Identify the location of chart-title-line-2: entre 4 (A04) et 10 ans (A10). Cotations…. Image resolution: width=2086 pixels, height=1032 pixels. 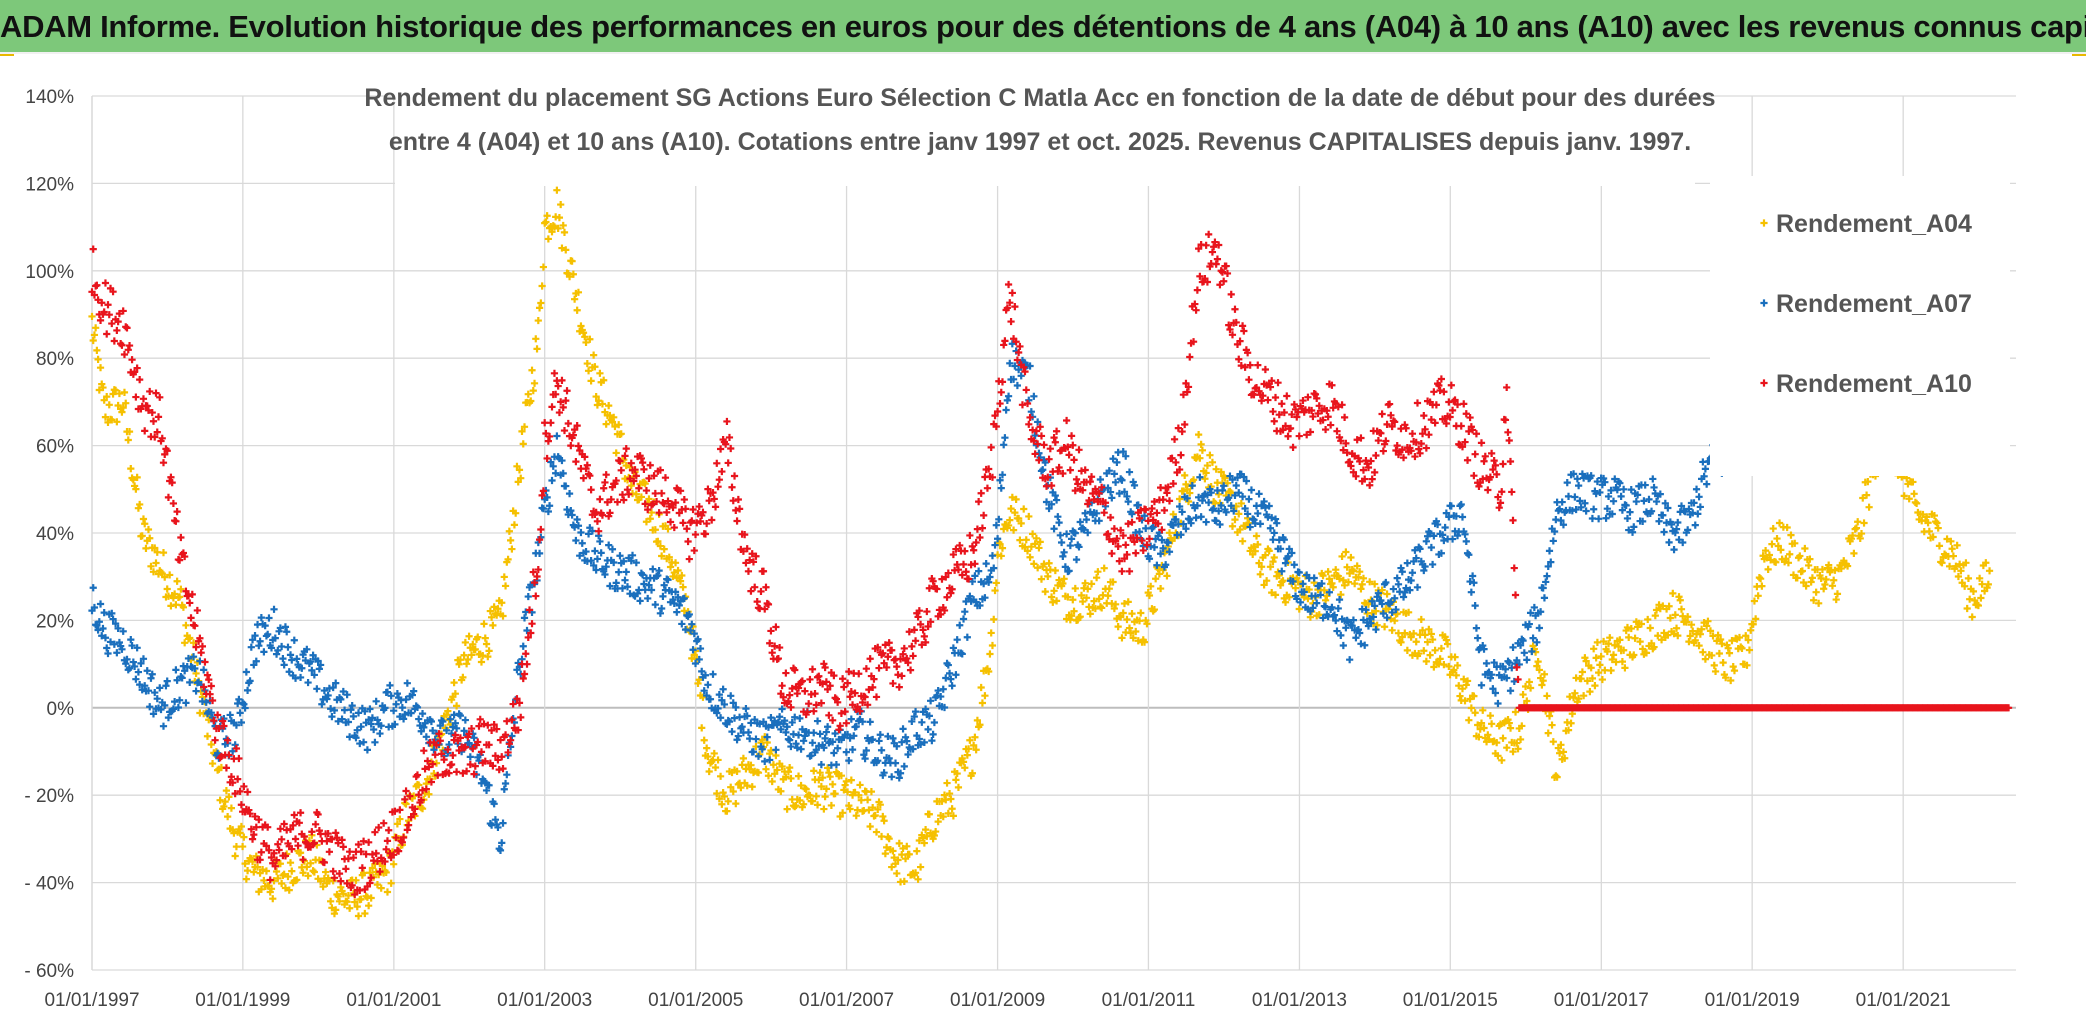
(1040, 142).